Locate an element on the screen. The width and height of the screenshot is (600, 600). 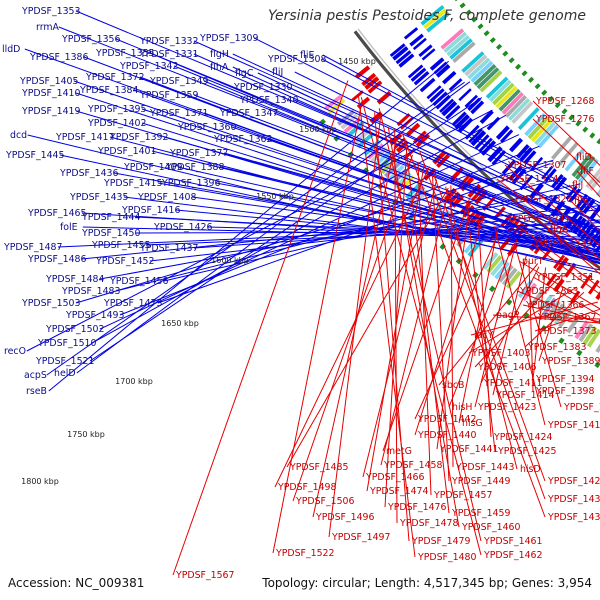
forward-gene-label: YPDSF_1426 is located at coordinates (183, 227).